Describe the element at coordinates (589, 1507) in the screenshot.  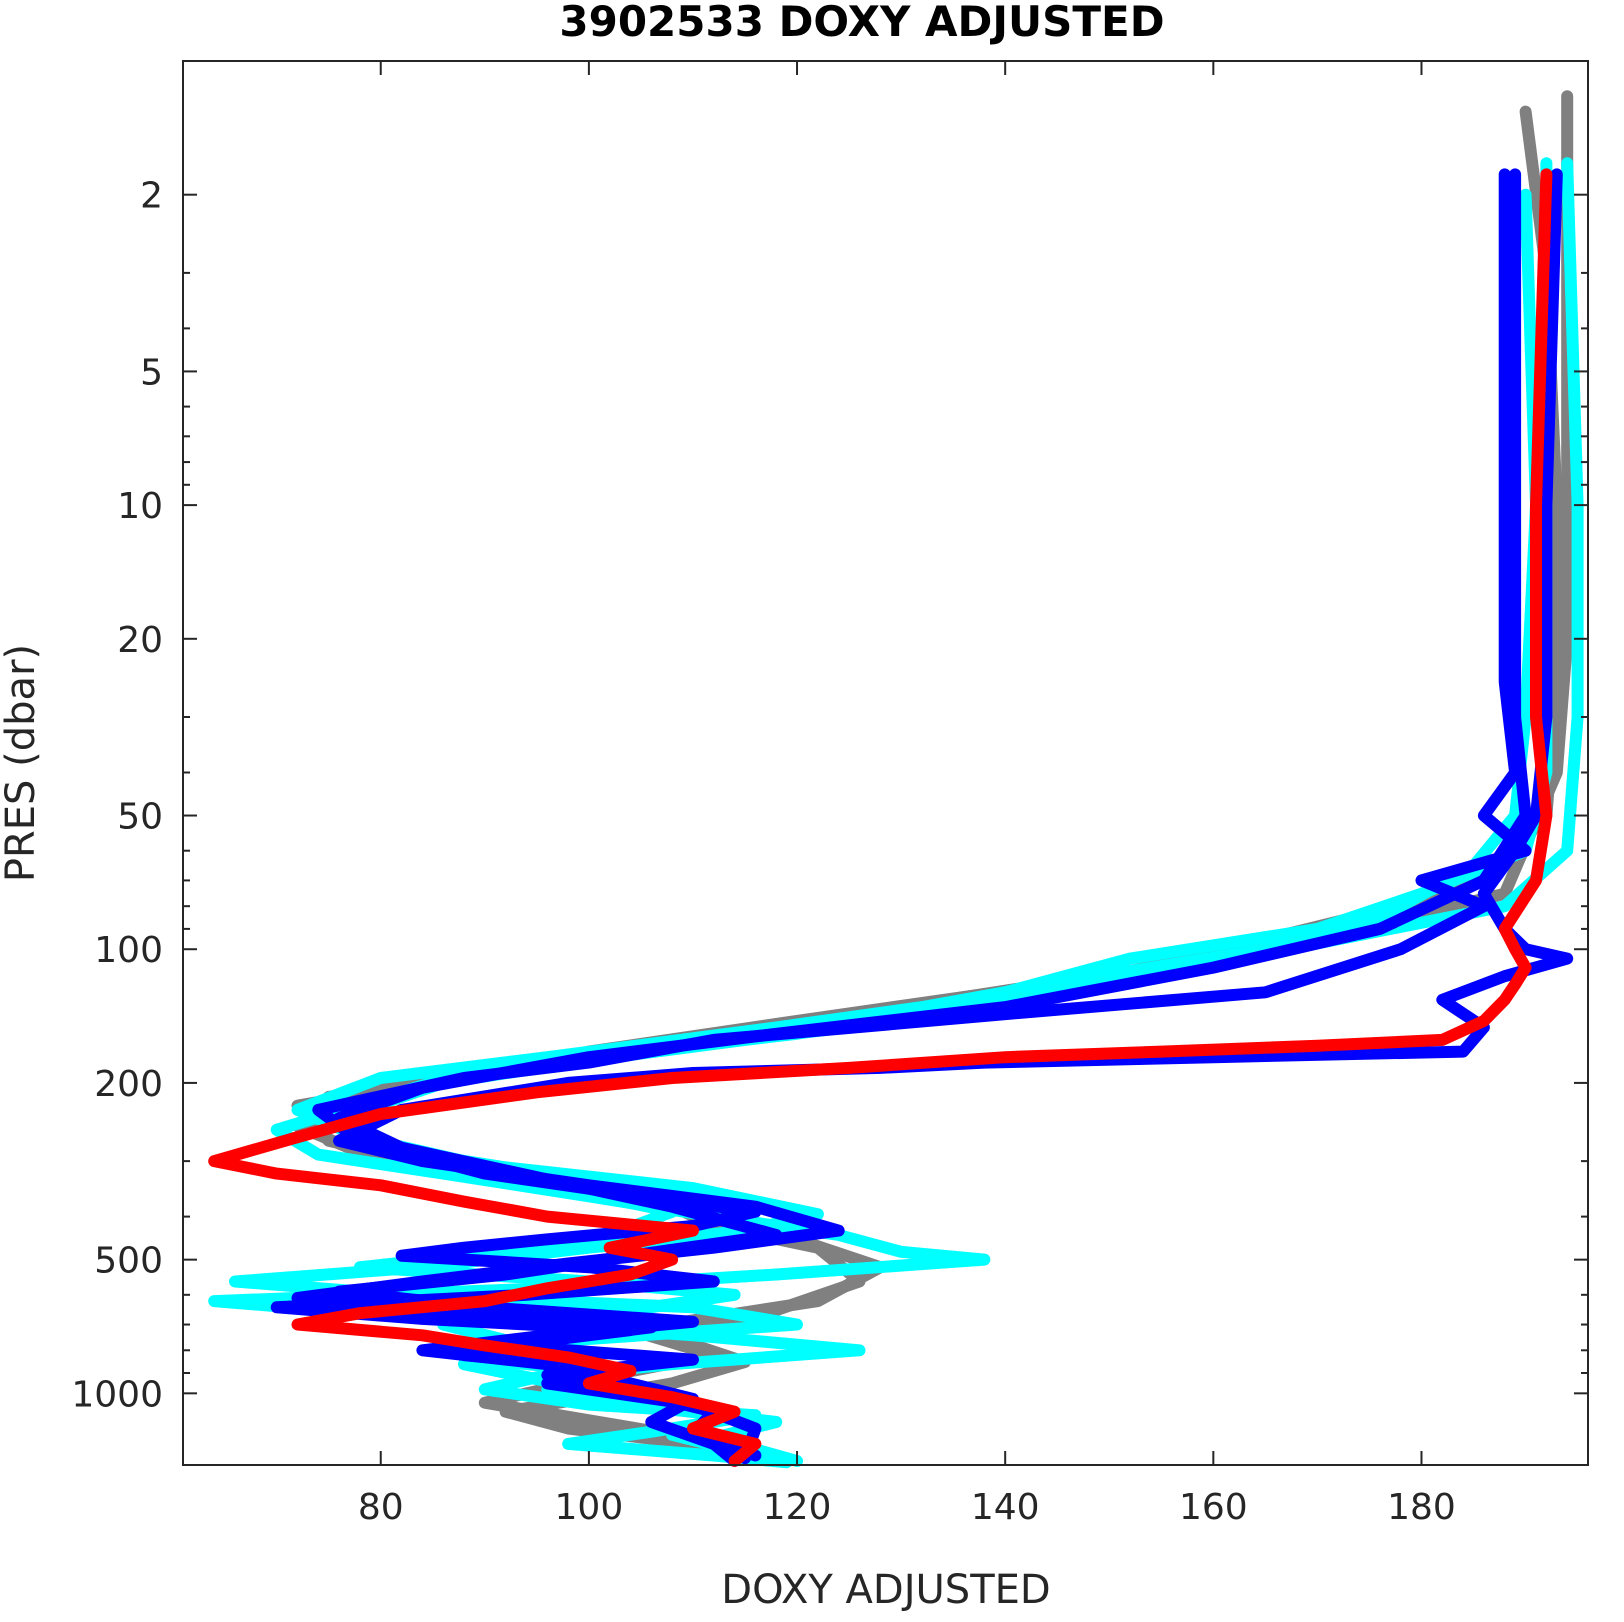
I see `x-tick-label: 100` at that location.